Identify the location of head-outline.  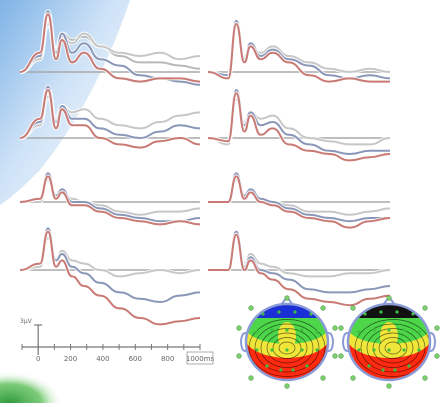
(389, 342).